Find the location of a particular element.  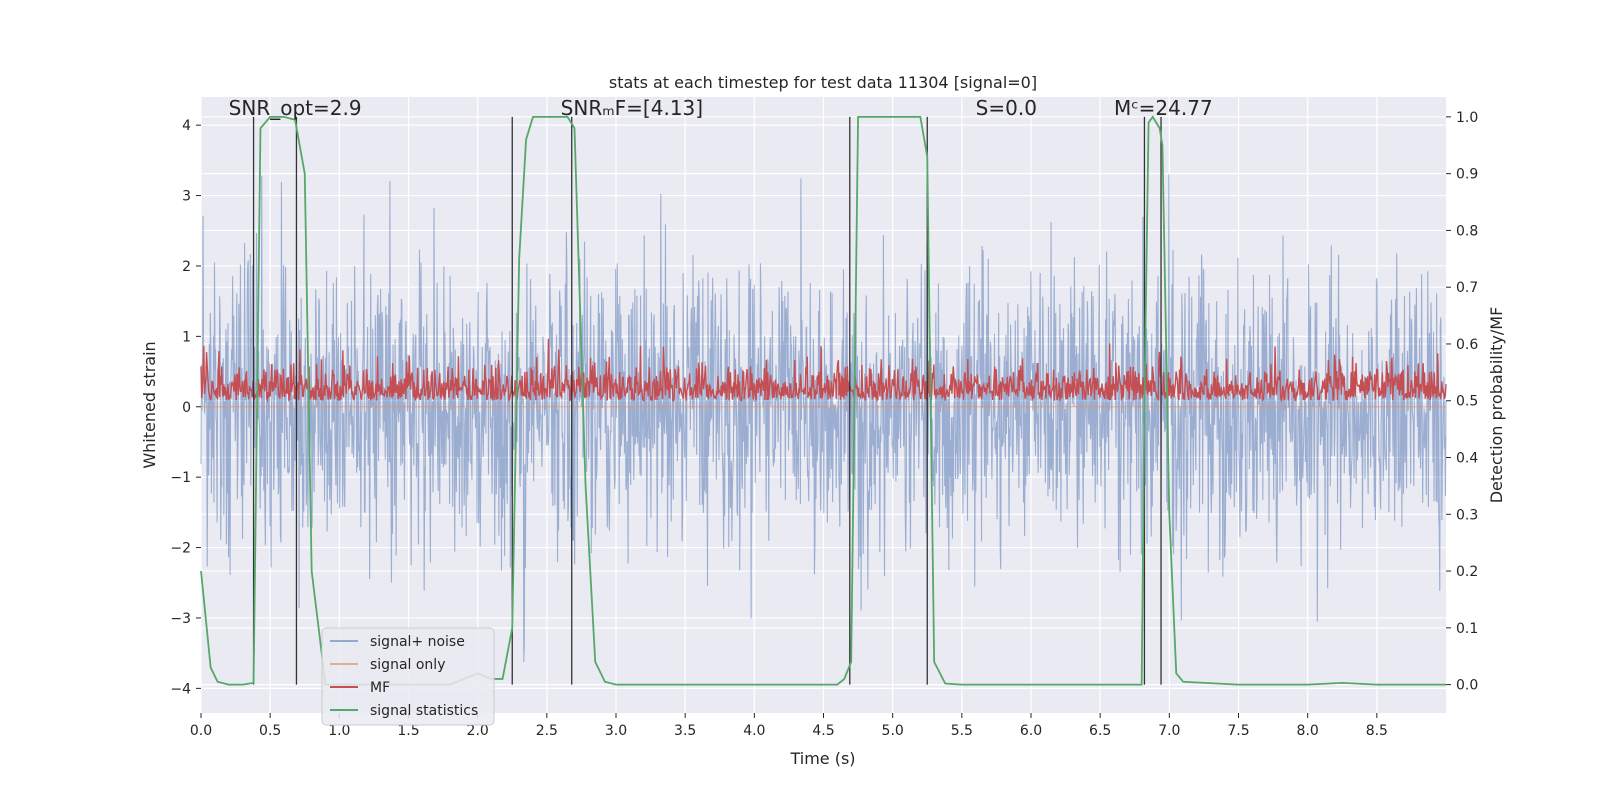

y-left-tick-label: −4 is located at coordinates (180, 689).